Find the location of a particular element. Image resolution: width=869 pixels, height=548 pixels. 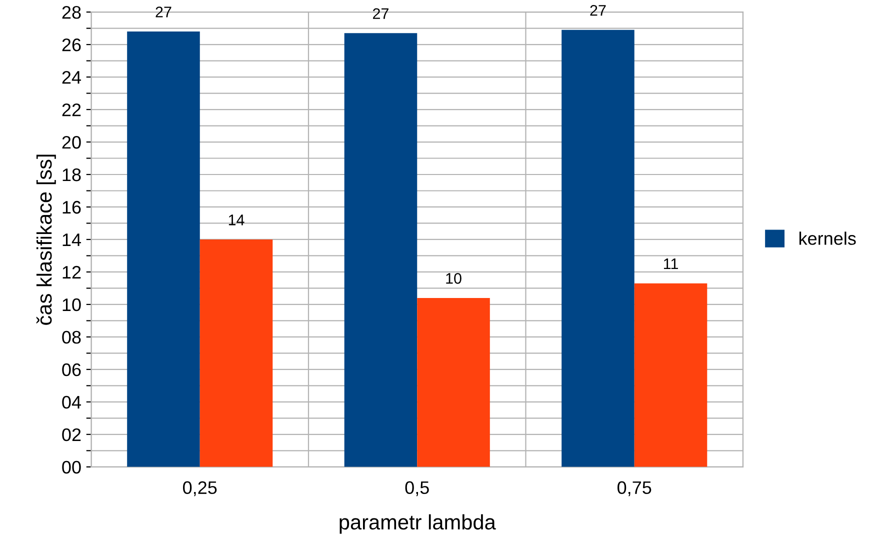

y-tick-label: 10 is located at coordinates (71, 305).